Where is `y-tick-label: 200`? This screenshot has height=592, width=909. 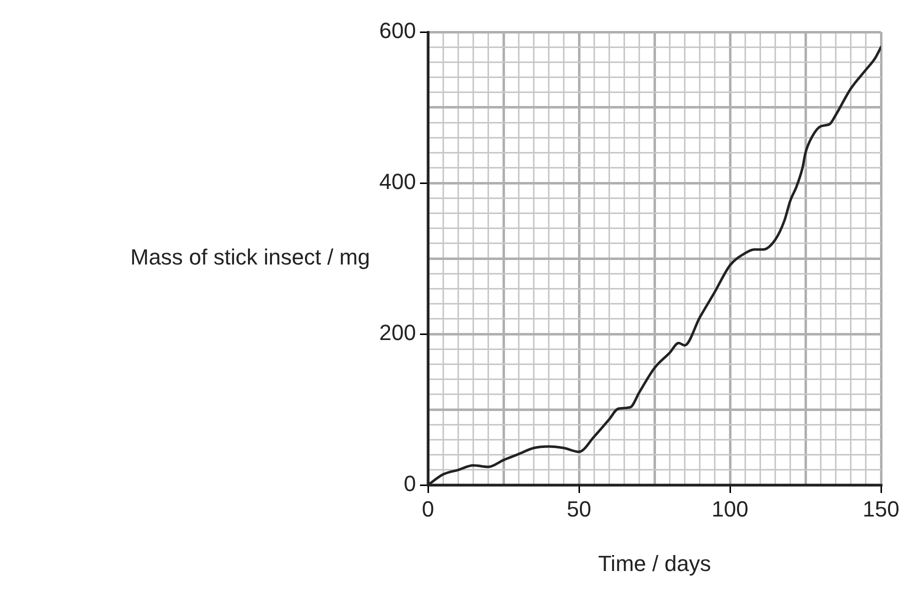 y-tick-label: 200 is located at coordinates (397, 333).